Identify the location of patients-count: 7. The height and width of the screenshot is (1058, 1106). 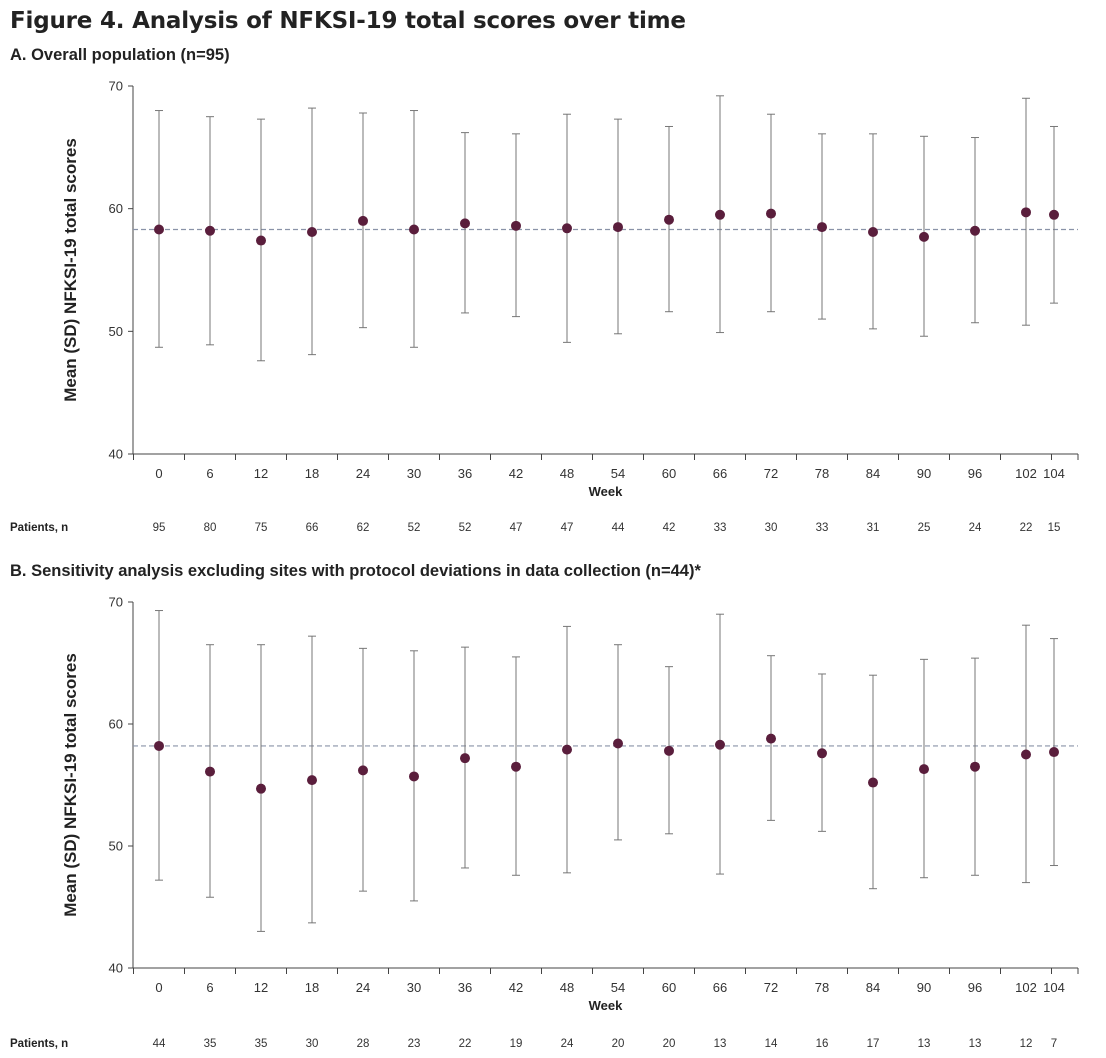
(1054, 1044).